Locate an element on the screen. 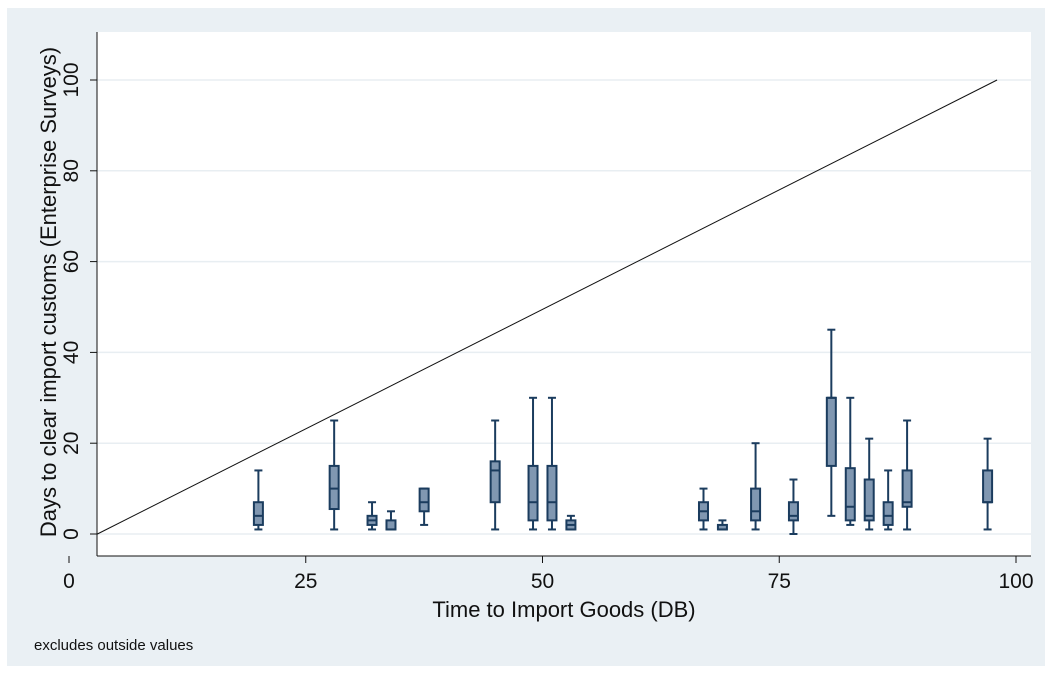 This screenshot has height=675, width=1053. x-axis-ticks: 0 25 50 75 100 is located at coordinates (548, 574).